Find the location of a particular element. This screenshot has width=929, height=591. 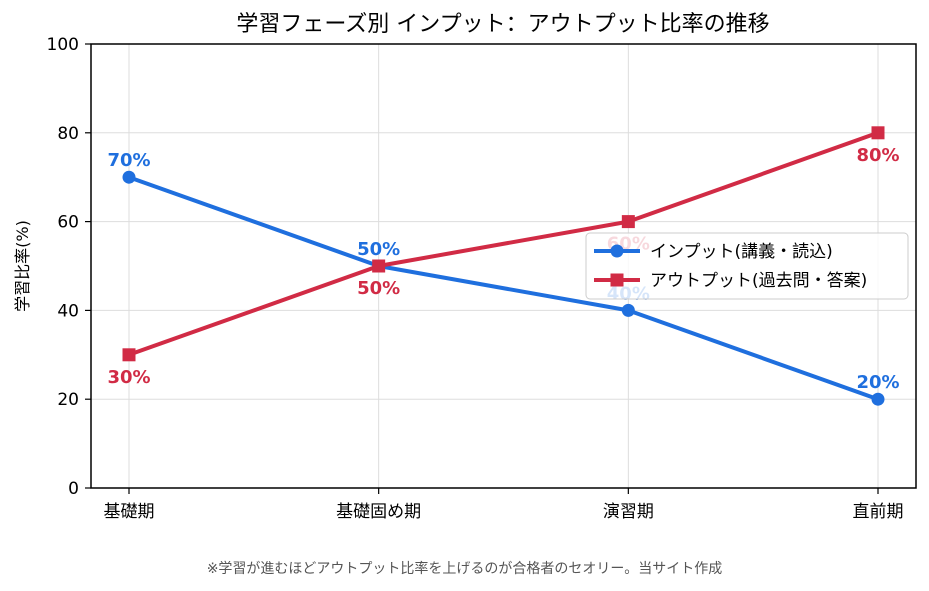

data-label-1: 20% is located at coordinates (877, 382).